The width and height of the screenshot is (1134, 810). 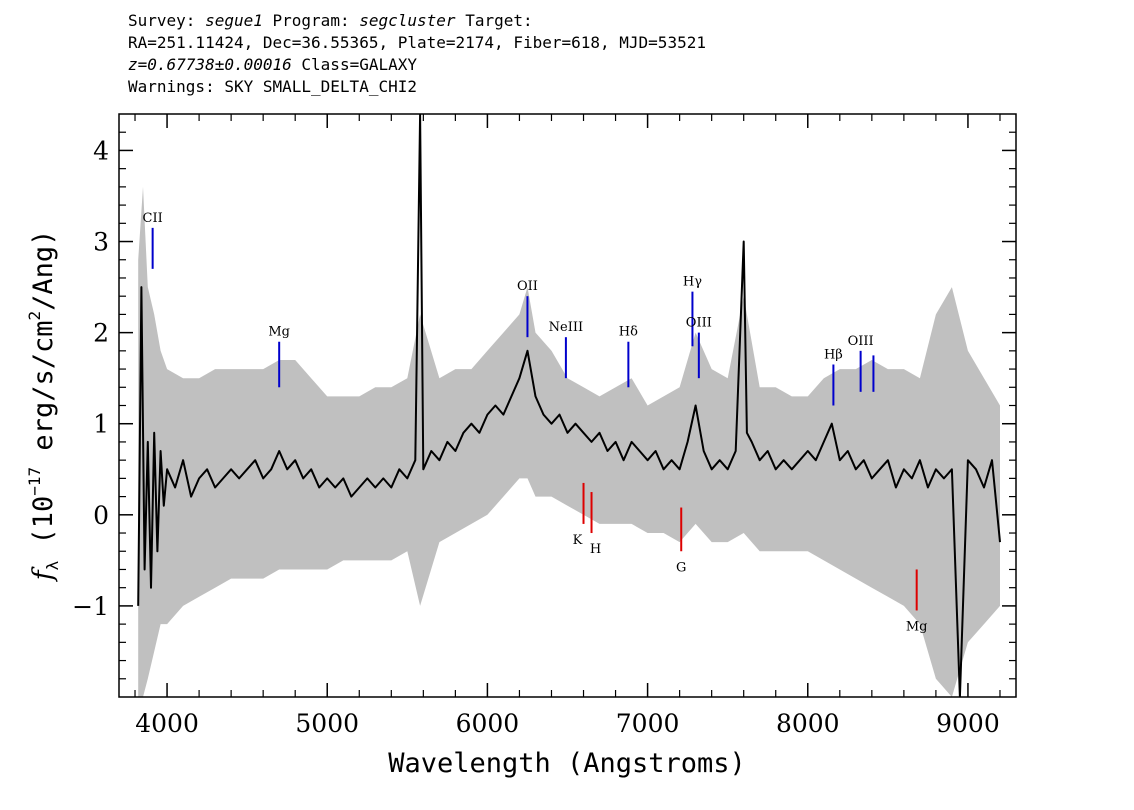 What do you see at coordinates (917, 626) in the screenshot?
I see `absorption-line-label: Mg` at bounding box center [917, 626].